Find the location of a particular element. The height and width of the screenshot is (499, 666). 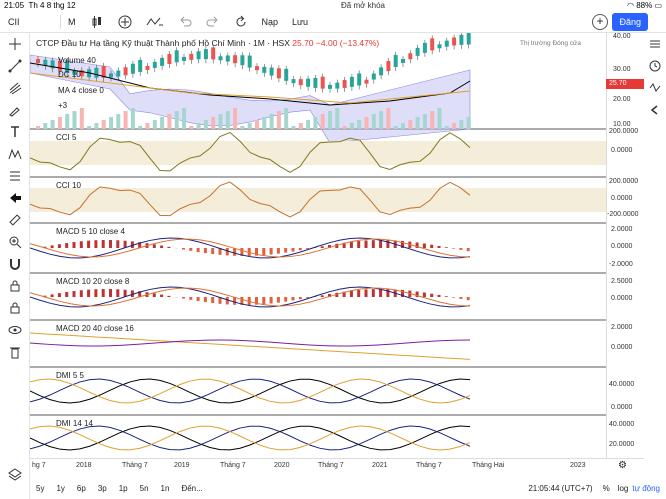

range-5y: 5y is located at coordinates (40, 488).